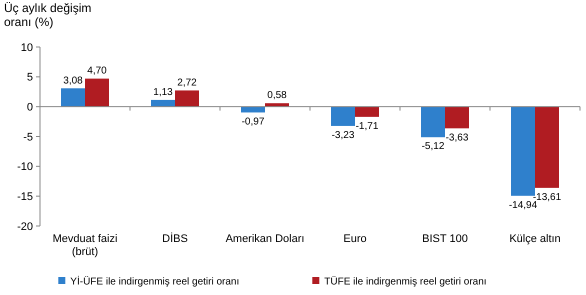 The image size is (586, 295). Describe the element at coordinates (25, 226) in the screenshot. I see `y-tick-label: -20` at that location.